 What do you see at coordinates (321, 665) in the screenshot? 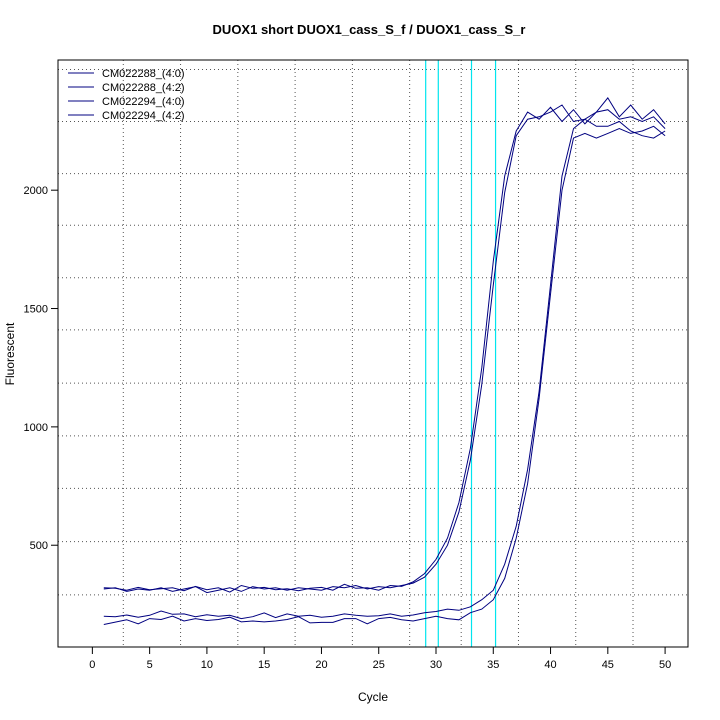
I see `x-tick-label: 20` at bounding box center [321, 665].